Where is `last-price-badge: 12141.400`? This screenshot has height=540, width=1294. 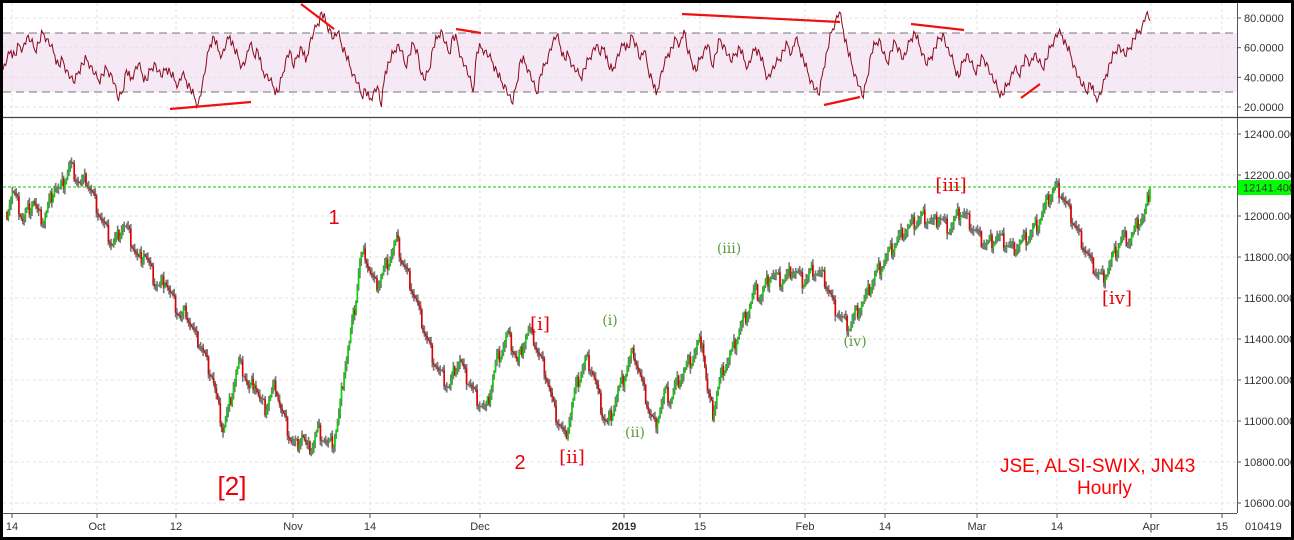 last-price-badge: 12141.400 is located at coordinates (1264, 187).